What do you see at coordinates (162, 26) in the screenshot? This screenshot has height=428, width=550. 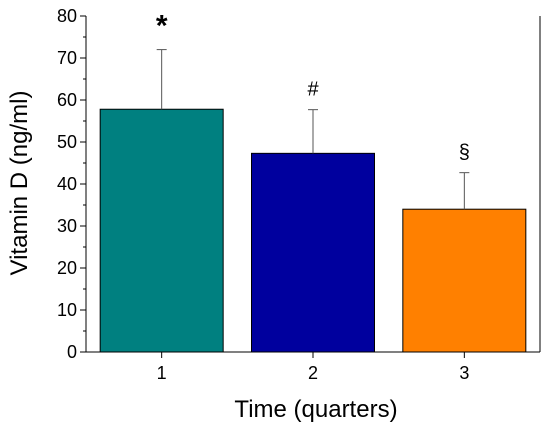 I see `annotation-1: *` at bounding box center [162, 26].